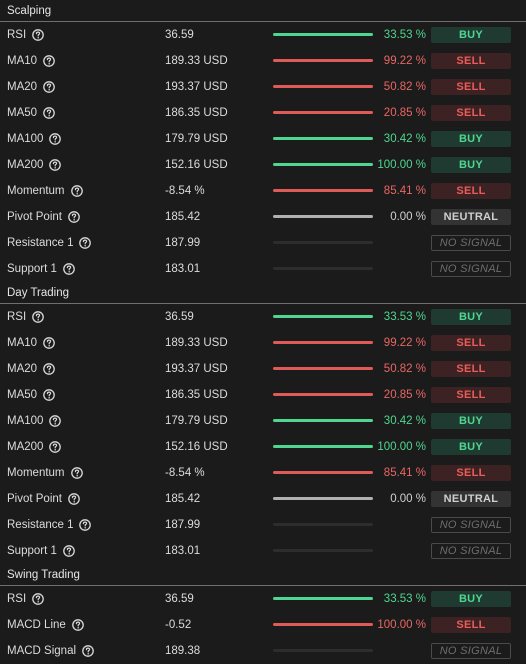 This screenshot has height=664, width=526. Describe the element at coordinates (263, 293) in the screenshot. I see `section-title: Day Trading` at that location.